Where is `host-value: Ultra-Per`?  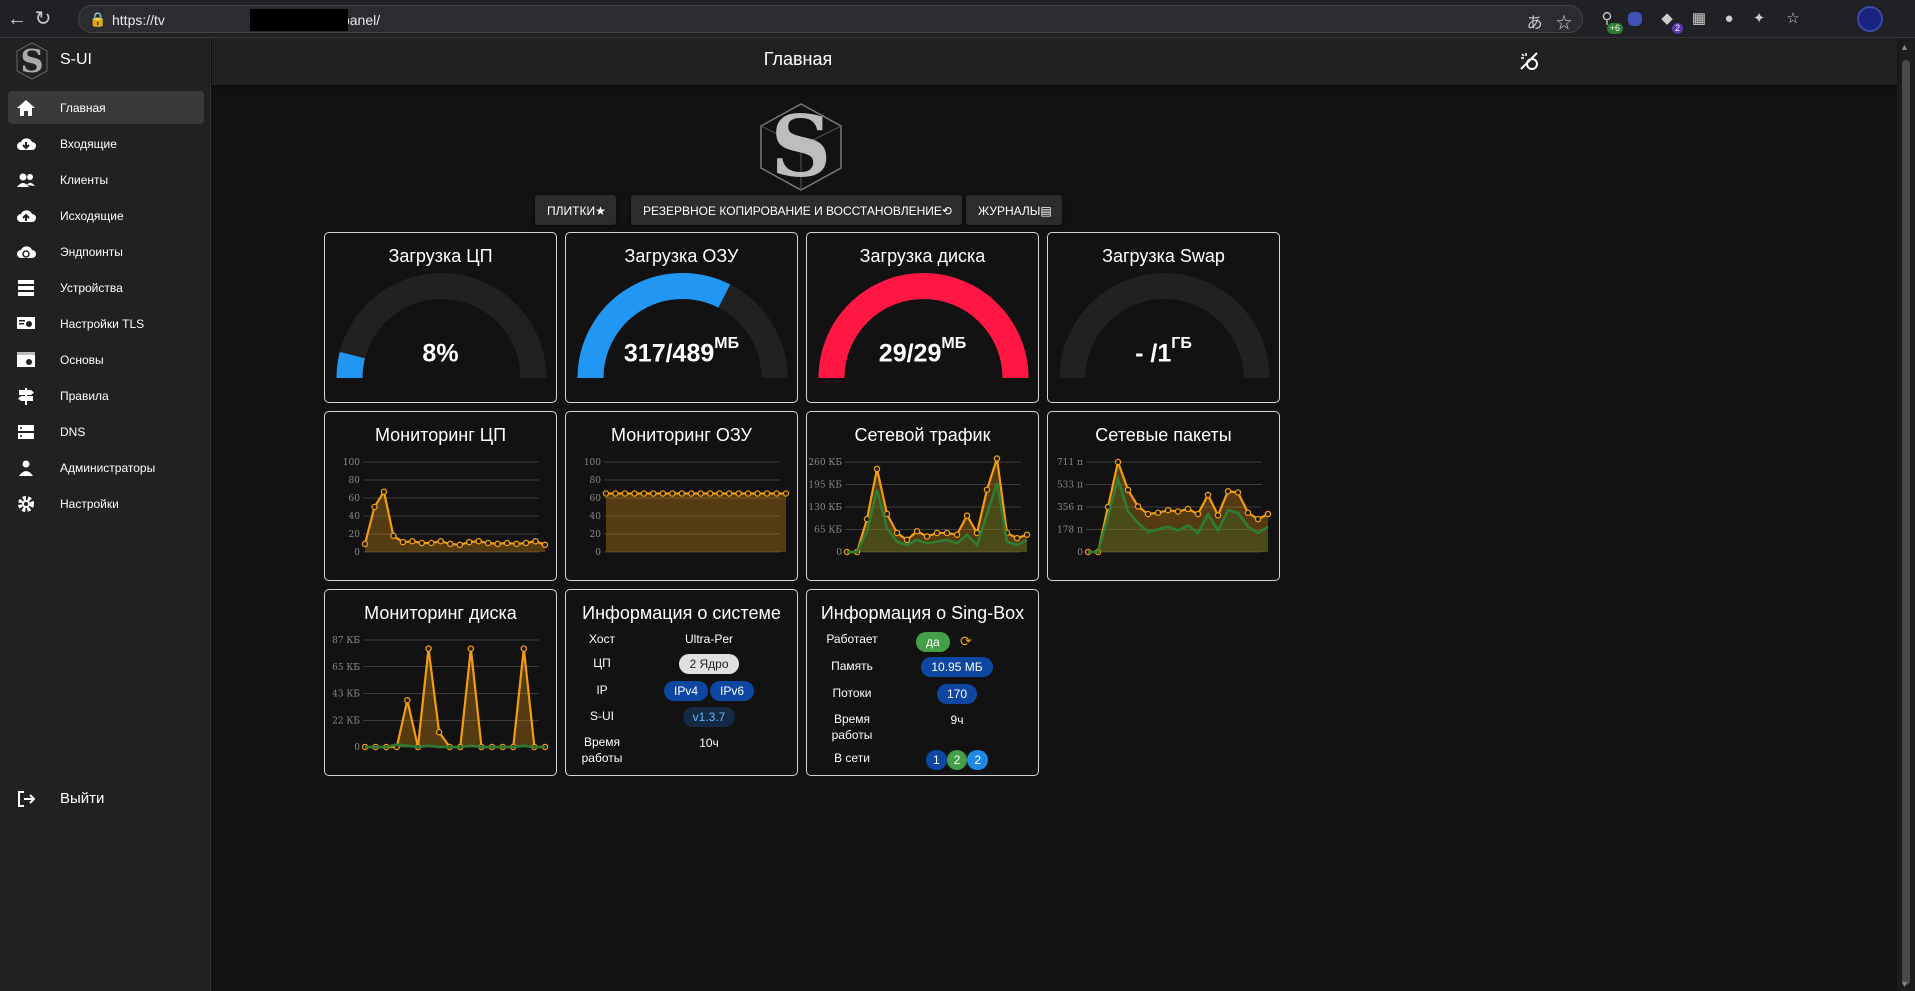
host-value: Ultra-Per is located at coordinates (708, 639).